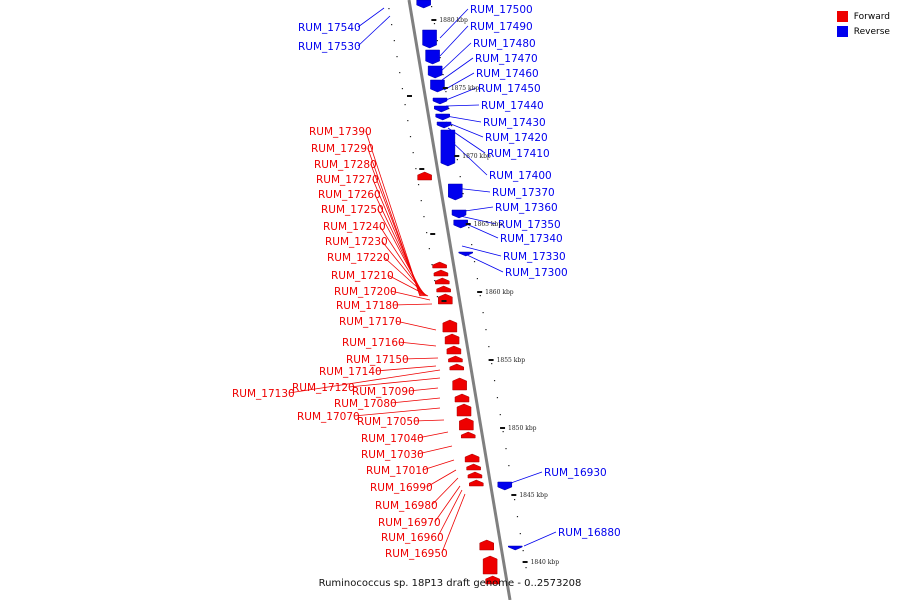  What do you see at coordinates (377, 360) in the screenshot?
I see `forward-gene-label: RUM_17150` at bounding box center [377, 360].